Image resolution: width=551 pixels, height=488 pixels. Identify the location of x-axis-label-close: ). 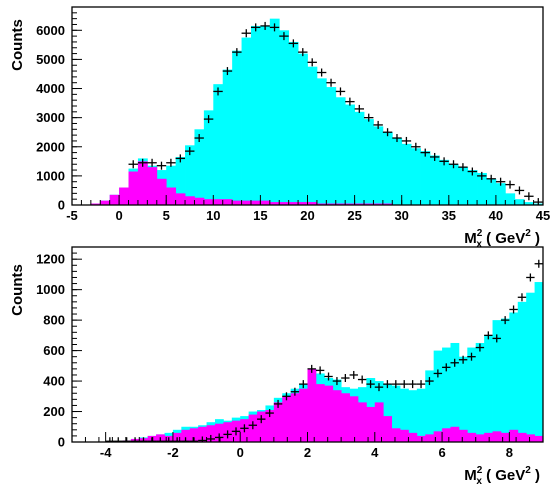
(535, 475).